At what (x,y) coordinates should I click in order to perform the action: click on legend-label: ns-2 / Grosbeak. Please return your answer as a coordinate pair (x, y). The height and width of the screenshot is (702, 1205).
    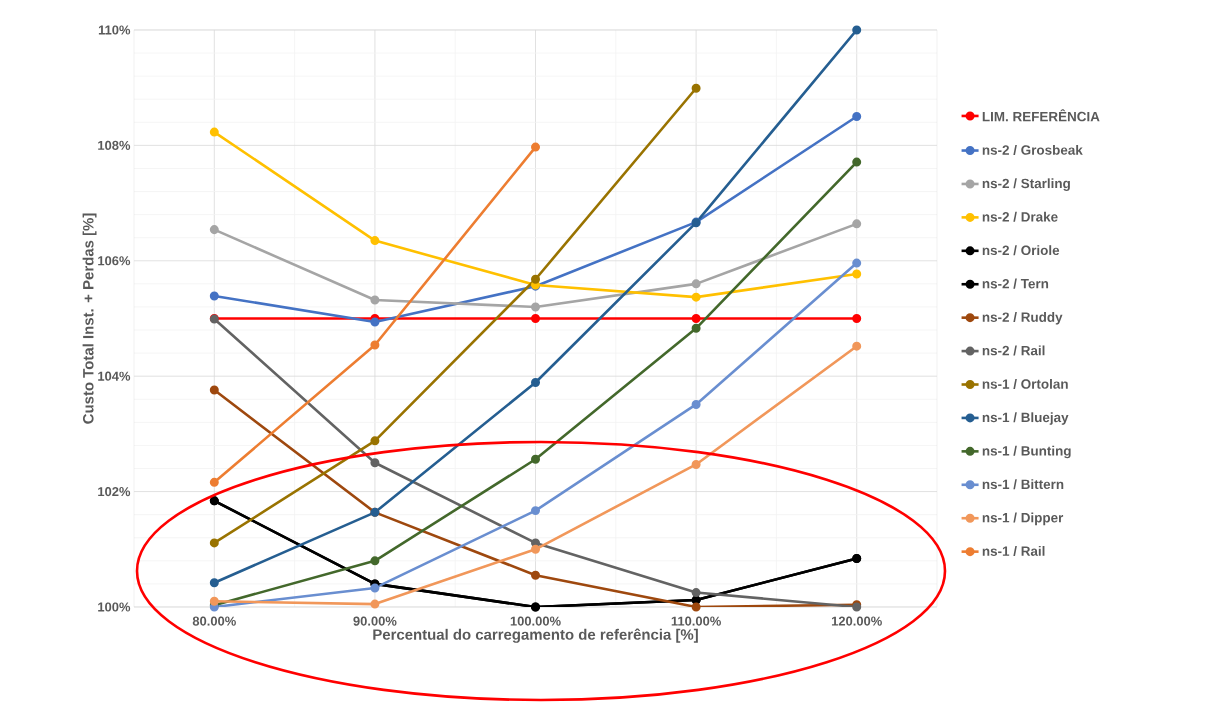
    Looking at the image, I should click on (1032, 149).